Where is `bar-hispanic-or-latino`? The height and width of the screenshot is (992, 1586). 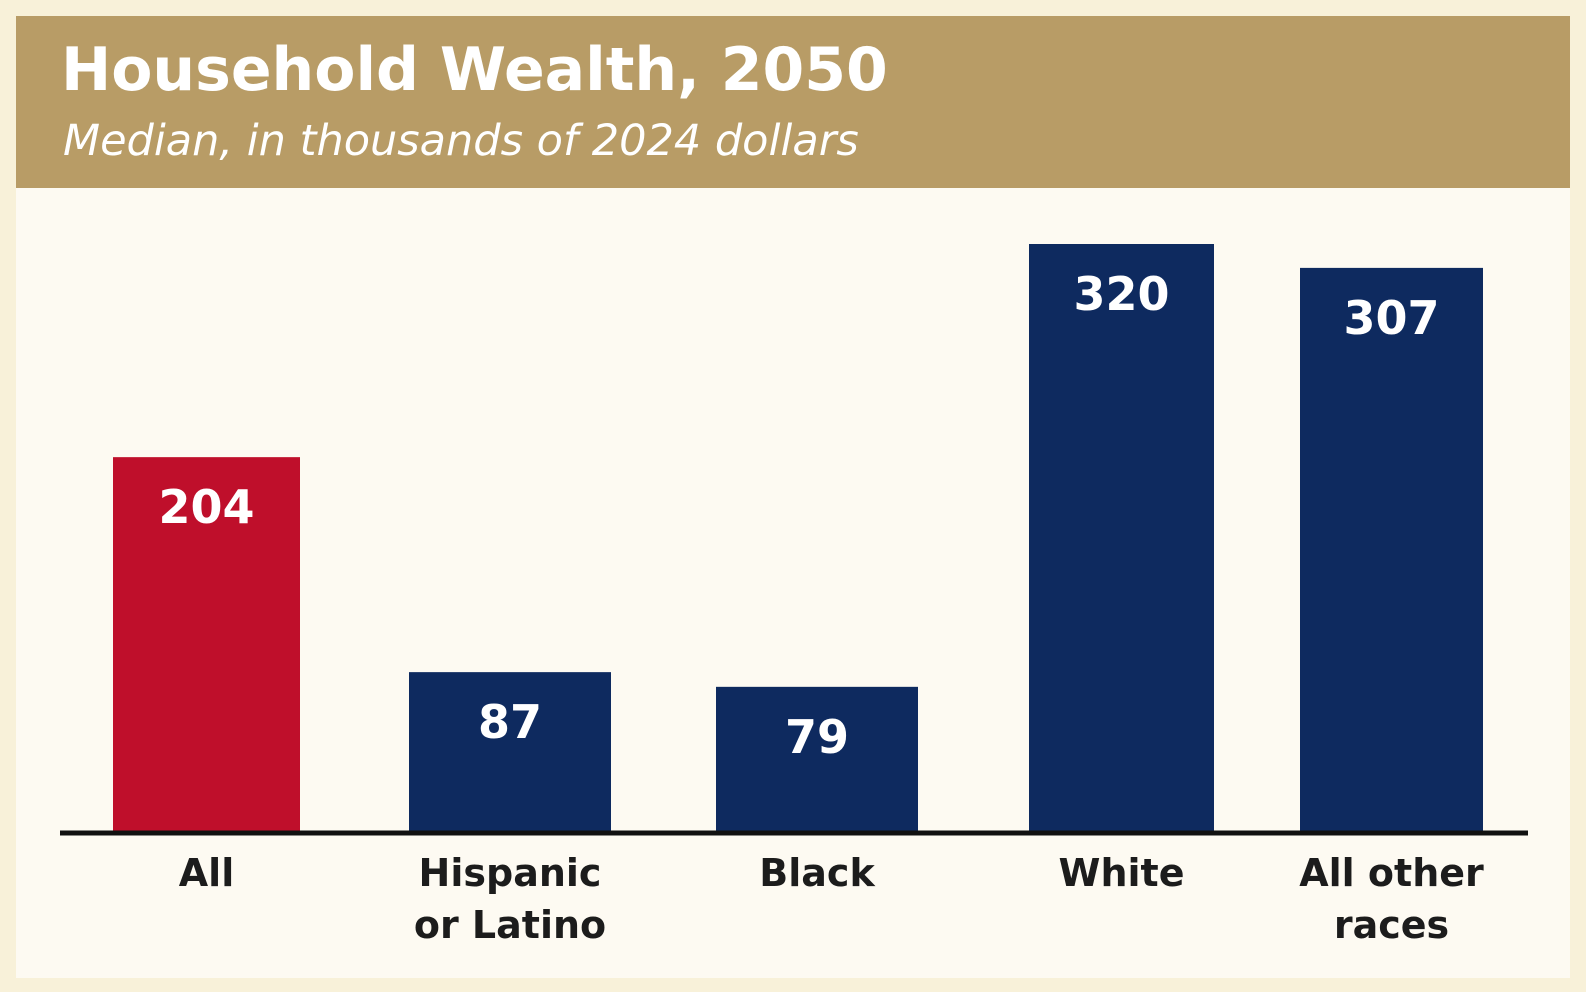
bar-hispanic-or-latino is located at coordinates (510, 752).